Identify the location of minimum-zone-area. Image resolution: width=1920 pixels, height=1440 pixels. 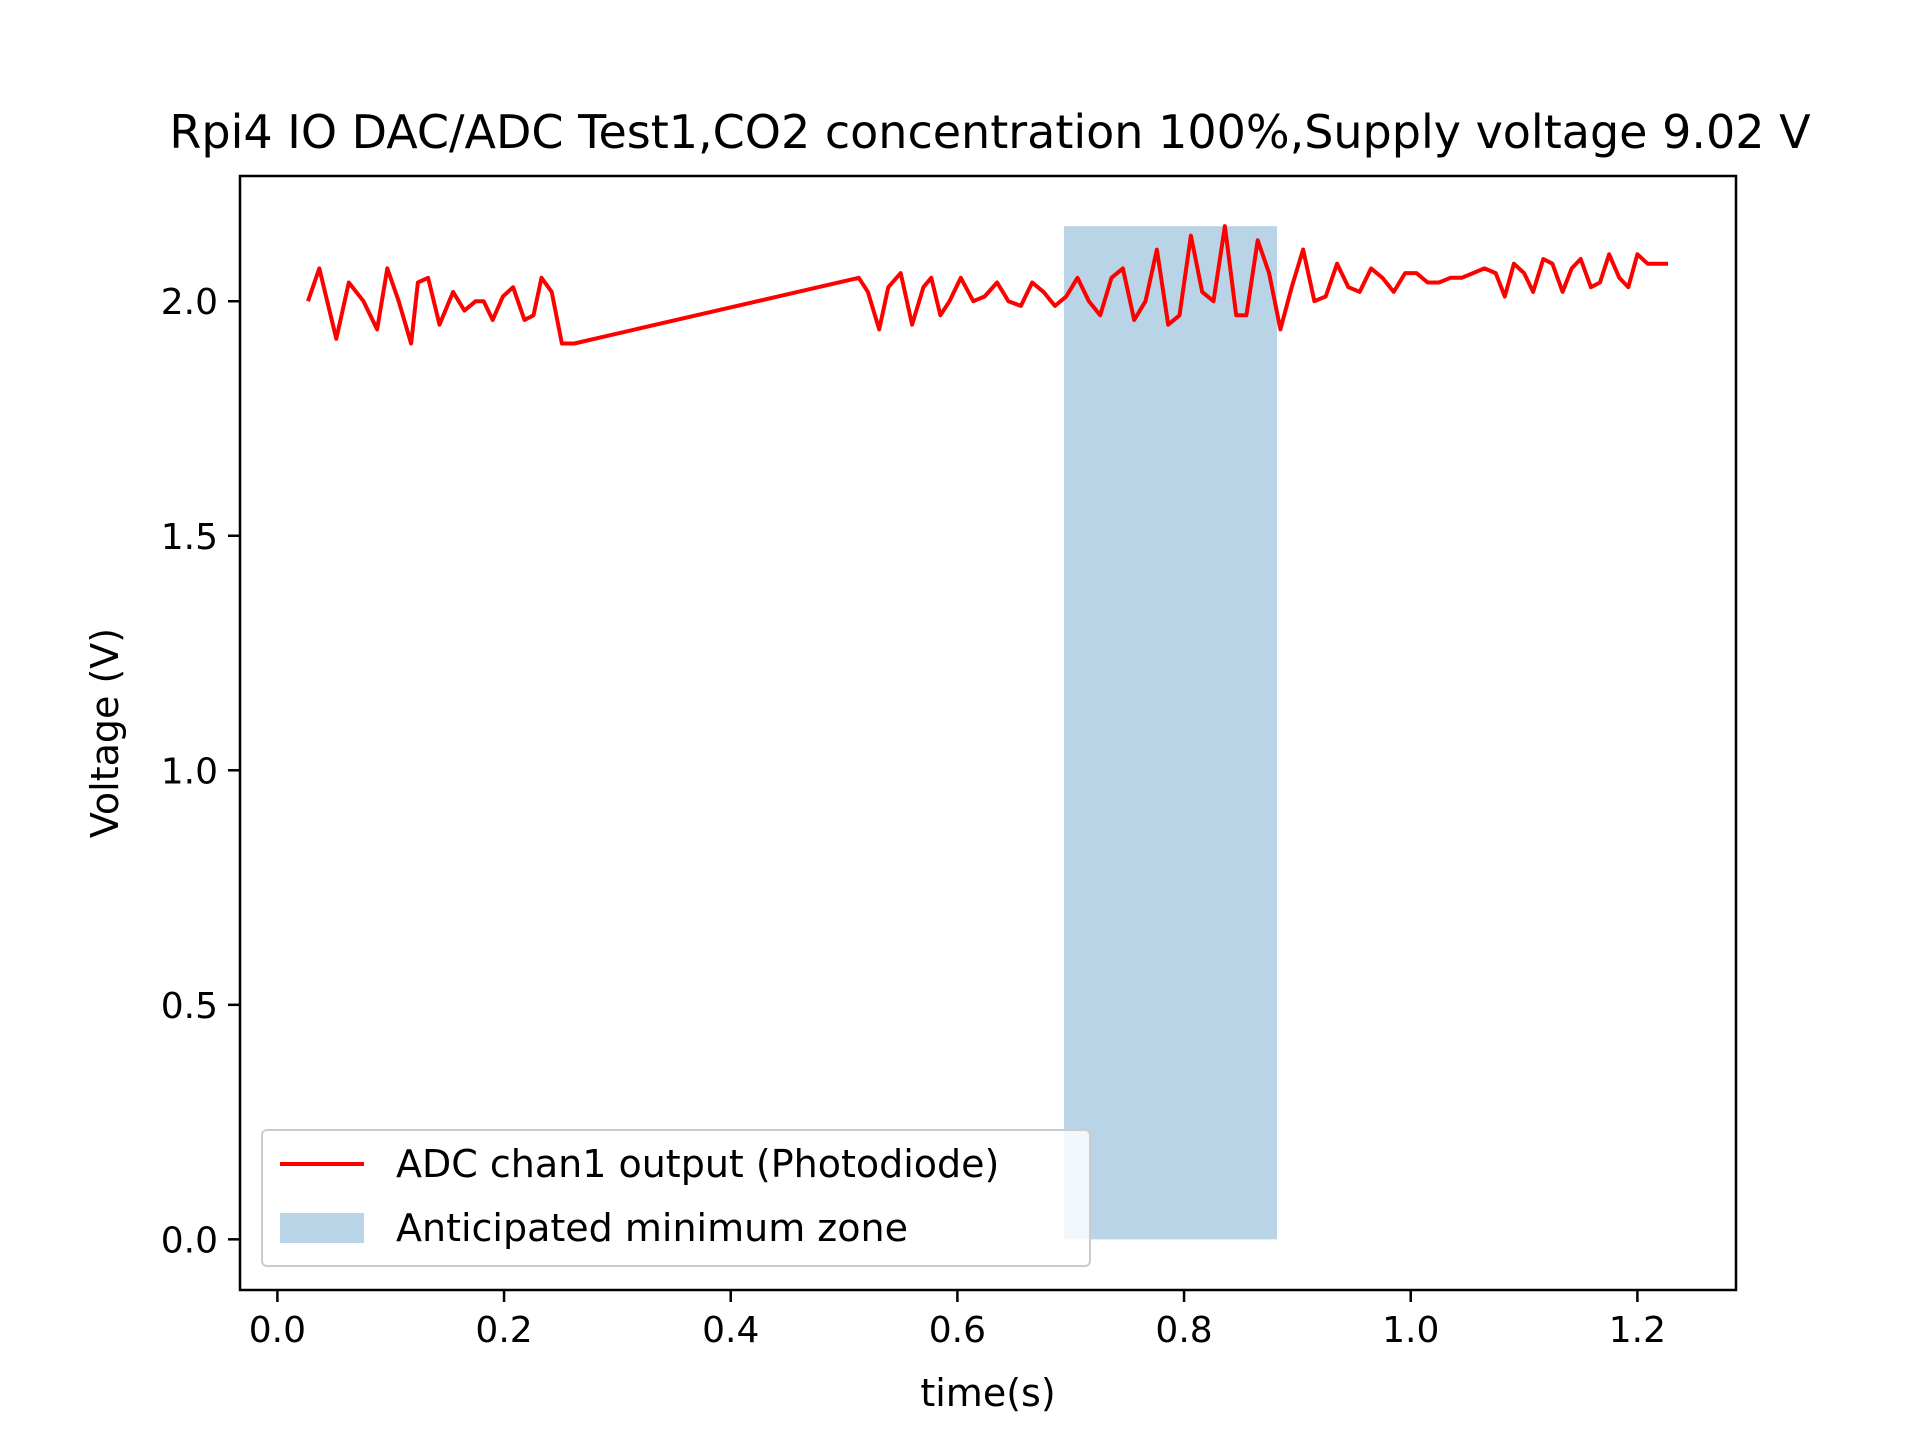
(1170, 733).